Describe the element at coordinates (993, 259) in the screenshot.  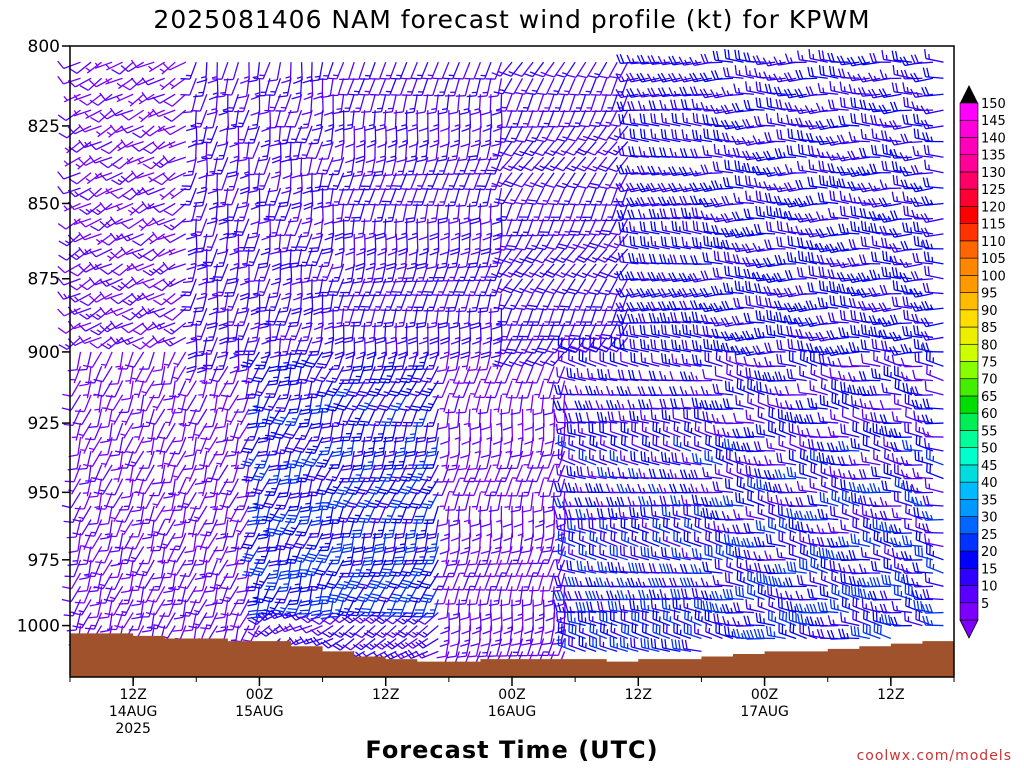
I see `colorbar-label: 105` at that location.